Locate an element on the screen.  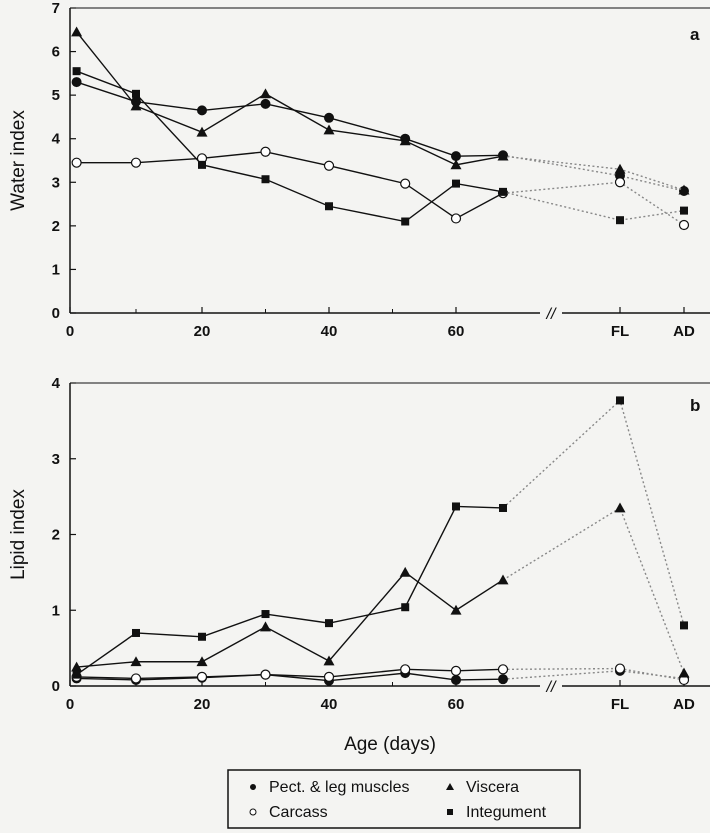
panel-label-a: a is located at coordinates (695, 34).